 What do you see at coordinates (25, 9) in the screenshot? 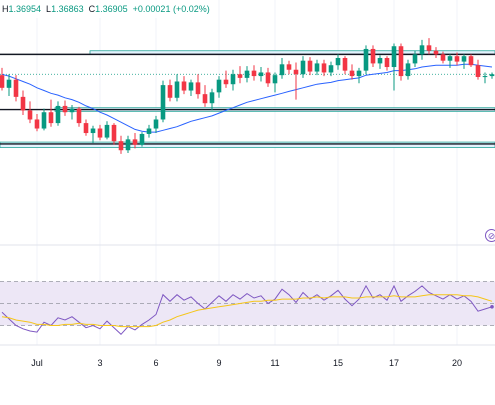
I see `ohlc-high-value: 1.36954` at bounding box center [25, 9].